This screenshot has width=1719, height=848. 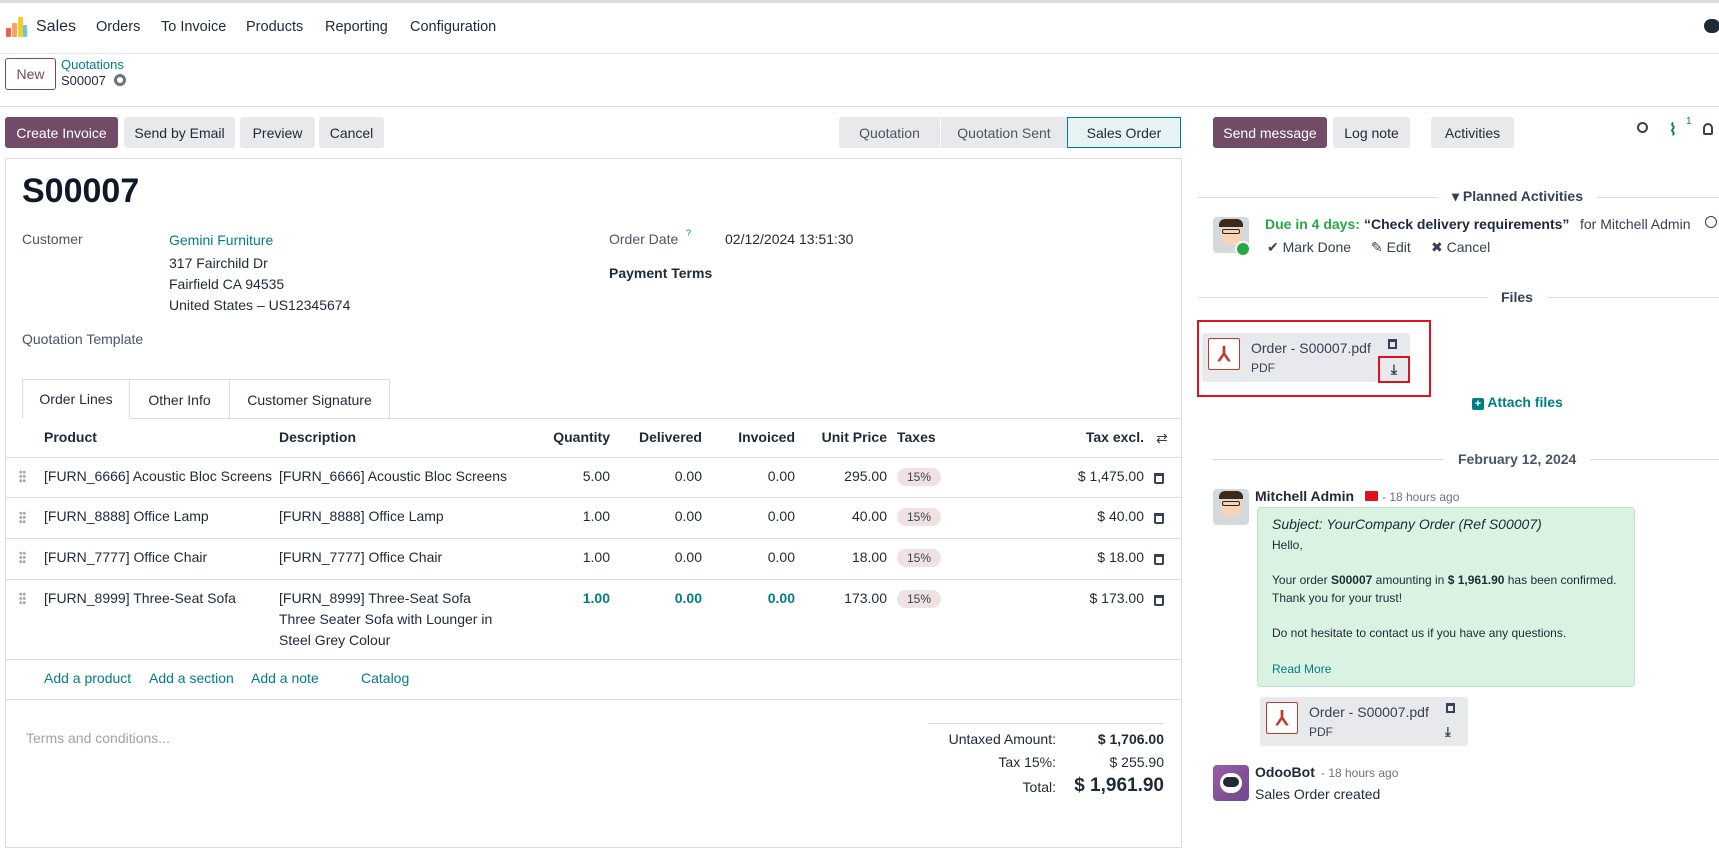 What do you see at coordinates (191, 678) in the screenshot?
I see `add-section-link: Add a section` at bounding box center [191, 678].